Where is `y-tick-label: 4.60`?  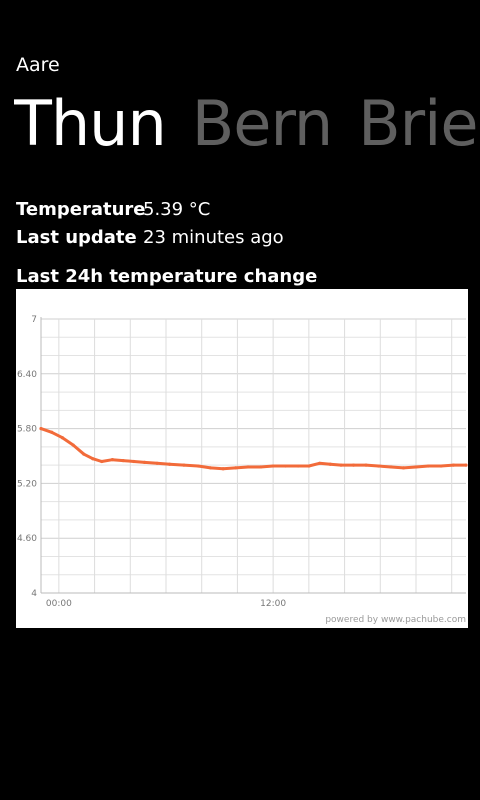 y-tick-label: 4.60 is located at coordinates (27, 539).